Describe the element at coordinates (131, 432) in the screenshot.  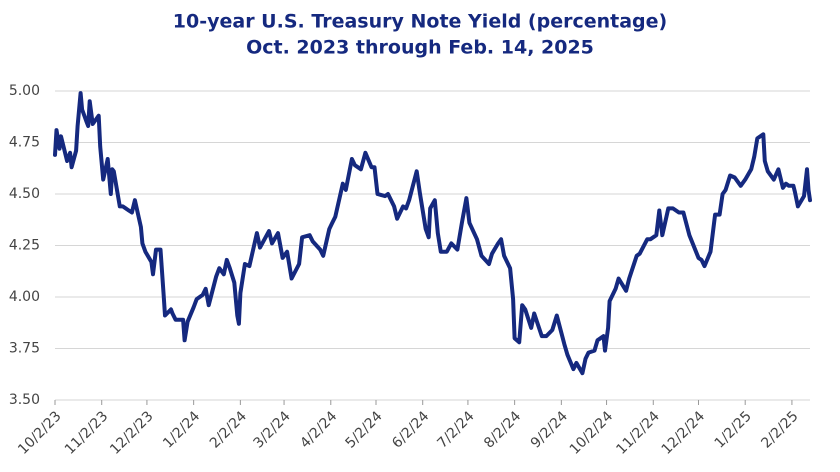
I see `x-tick-label: 12/2/23` at that location.